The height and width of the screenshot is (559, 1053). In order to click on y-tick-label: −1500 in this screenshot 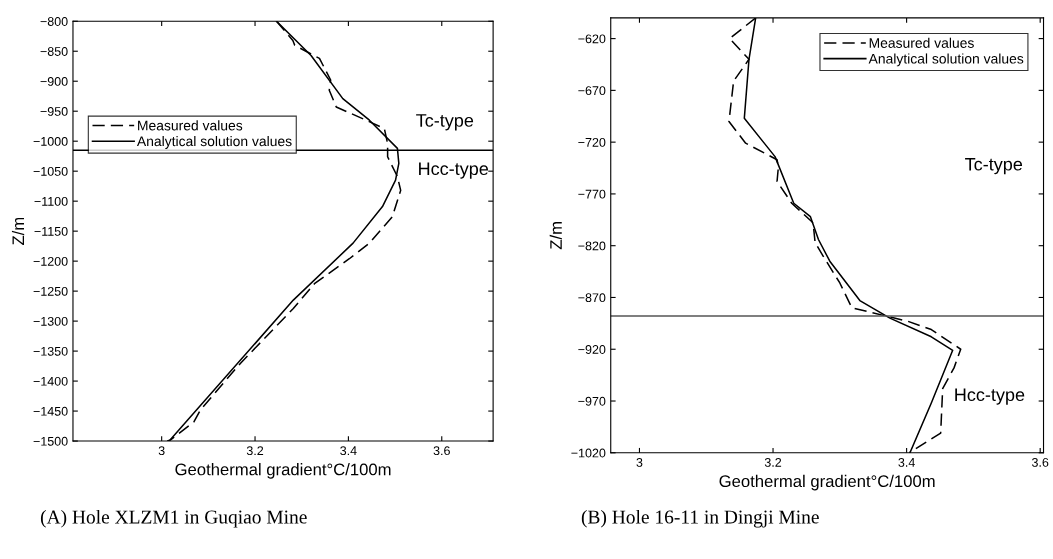, I will do `click(50, 441)`.